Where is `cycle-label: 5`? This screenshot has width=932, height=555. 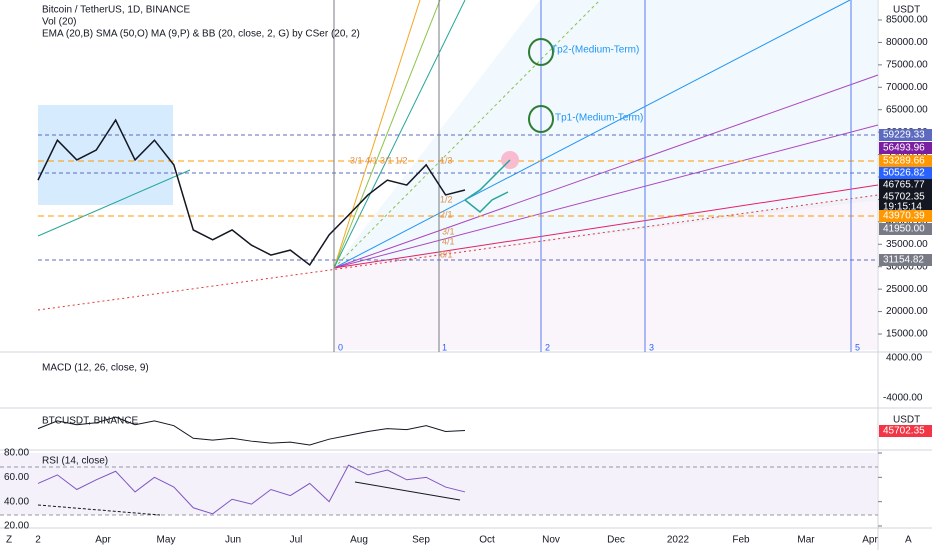
cycle-label: 5 is located at coordinates (857, 347).